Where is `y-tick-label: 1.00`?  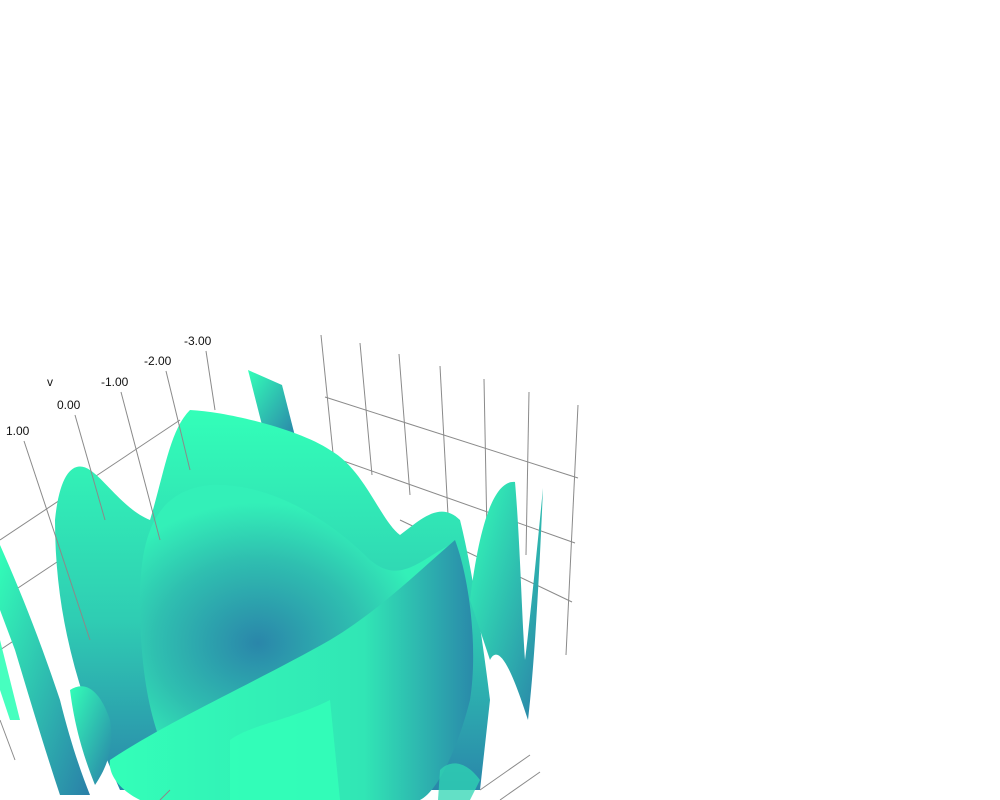 y-tick-label: 1.00 is located at coordinates (18, 431).